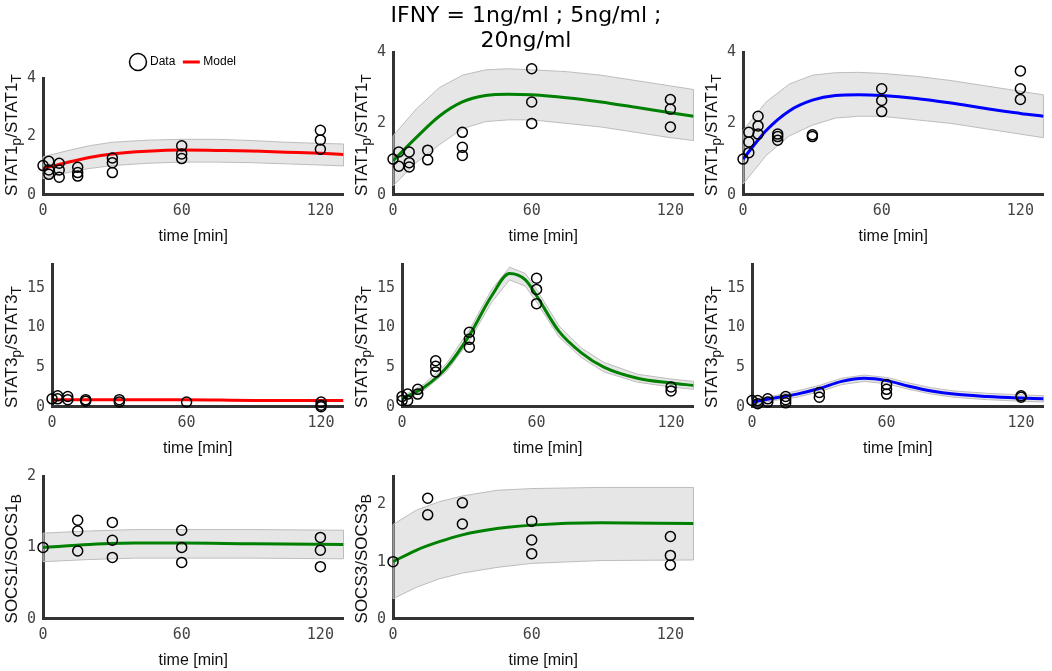  What do you see at coordinates (526, 27) in the screenshot?
I see `text: IFNY = 1ng/ml ; 5ng/ml ; 20ng/ml` at bounding box center [526, 27].